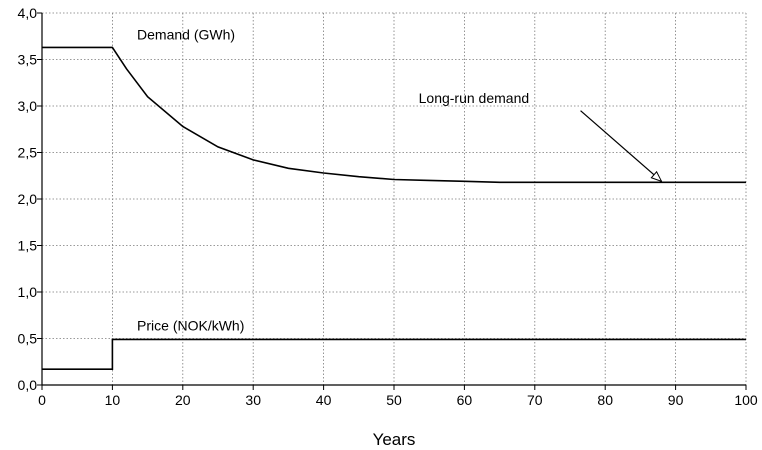 The image size is (762, 450). I want to click on x-tick-label: 50, so click(394, 400).